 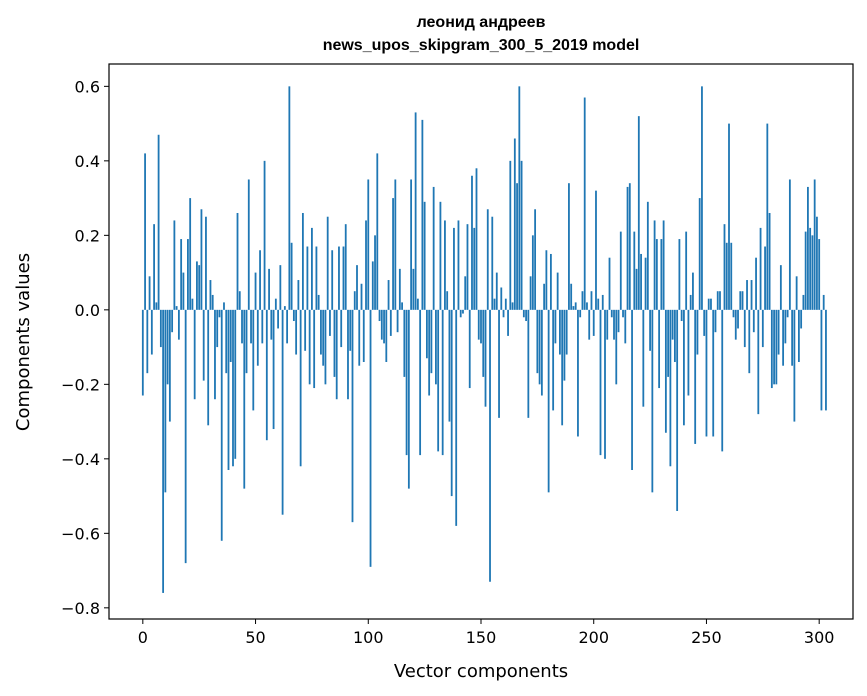 What do you see at coordinates (87, 235) in the screenshot?
I see `y-tick-label: 0.2` at bounding box center [87, 235].